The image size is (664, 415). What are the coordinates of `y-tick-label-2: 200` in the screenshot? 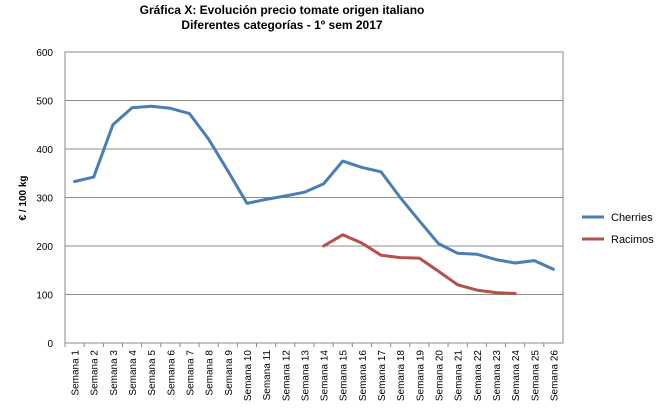 It's located at (44, 247).